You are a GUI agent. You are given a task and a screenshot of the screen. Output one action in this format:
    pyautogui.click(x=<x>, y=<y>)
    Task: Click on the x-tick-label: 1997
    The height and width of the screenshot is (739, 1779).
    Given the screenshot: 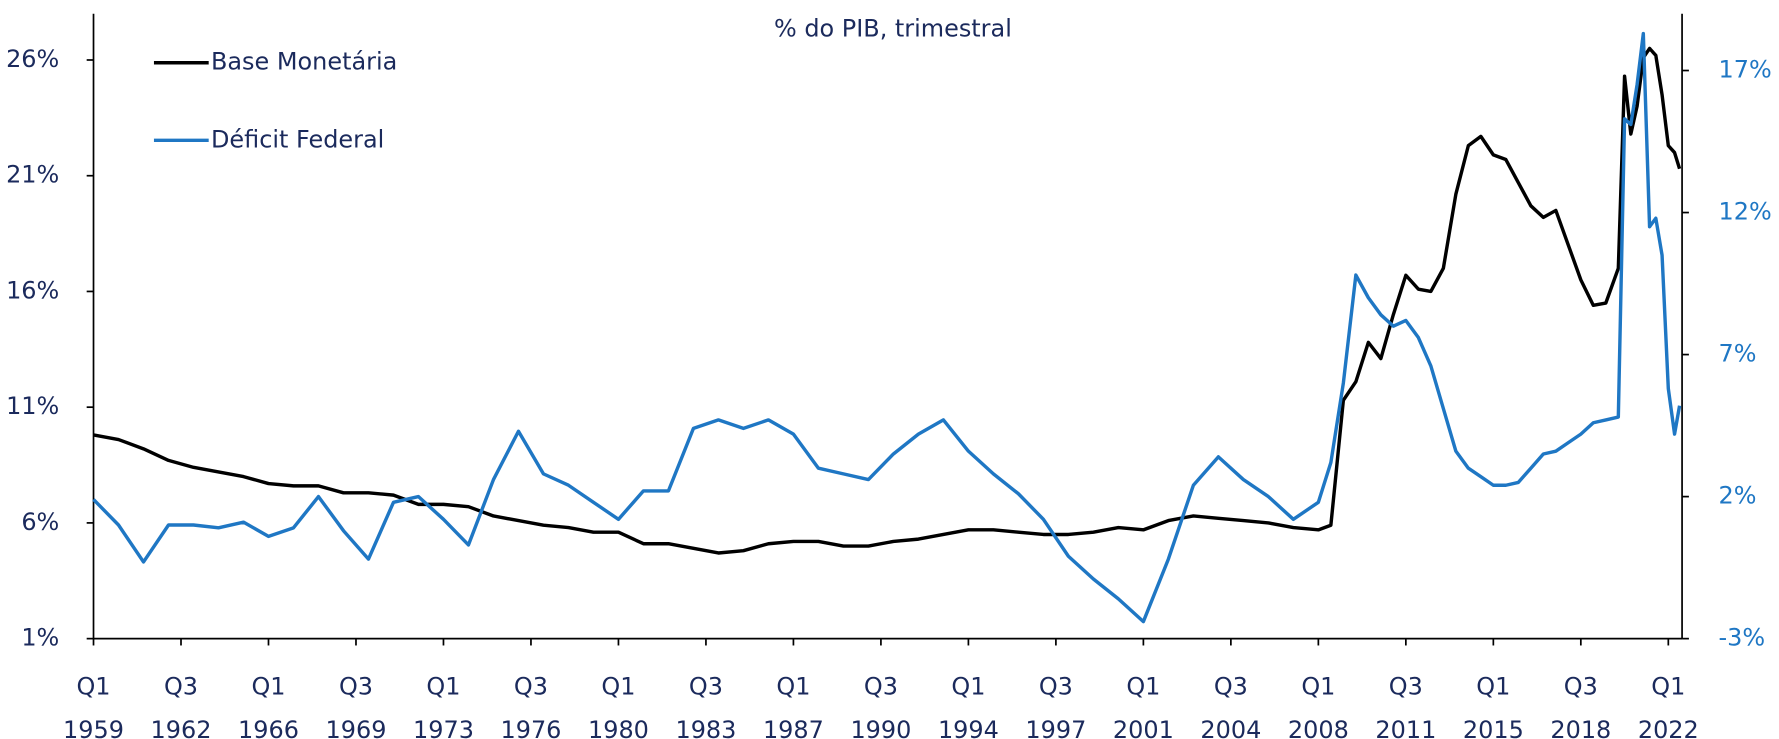 What is the action you would take?
    pyautogui.click(x=1055, y=727)
    